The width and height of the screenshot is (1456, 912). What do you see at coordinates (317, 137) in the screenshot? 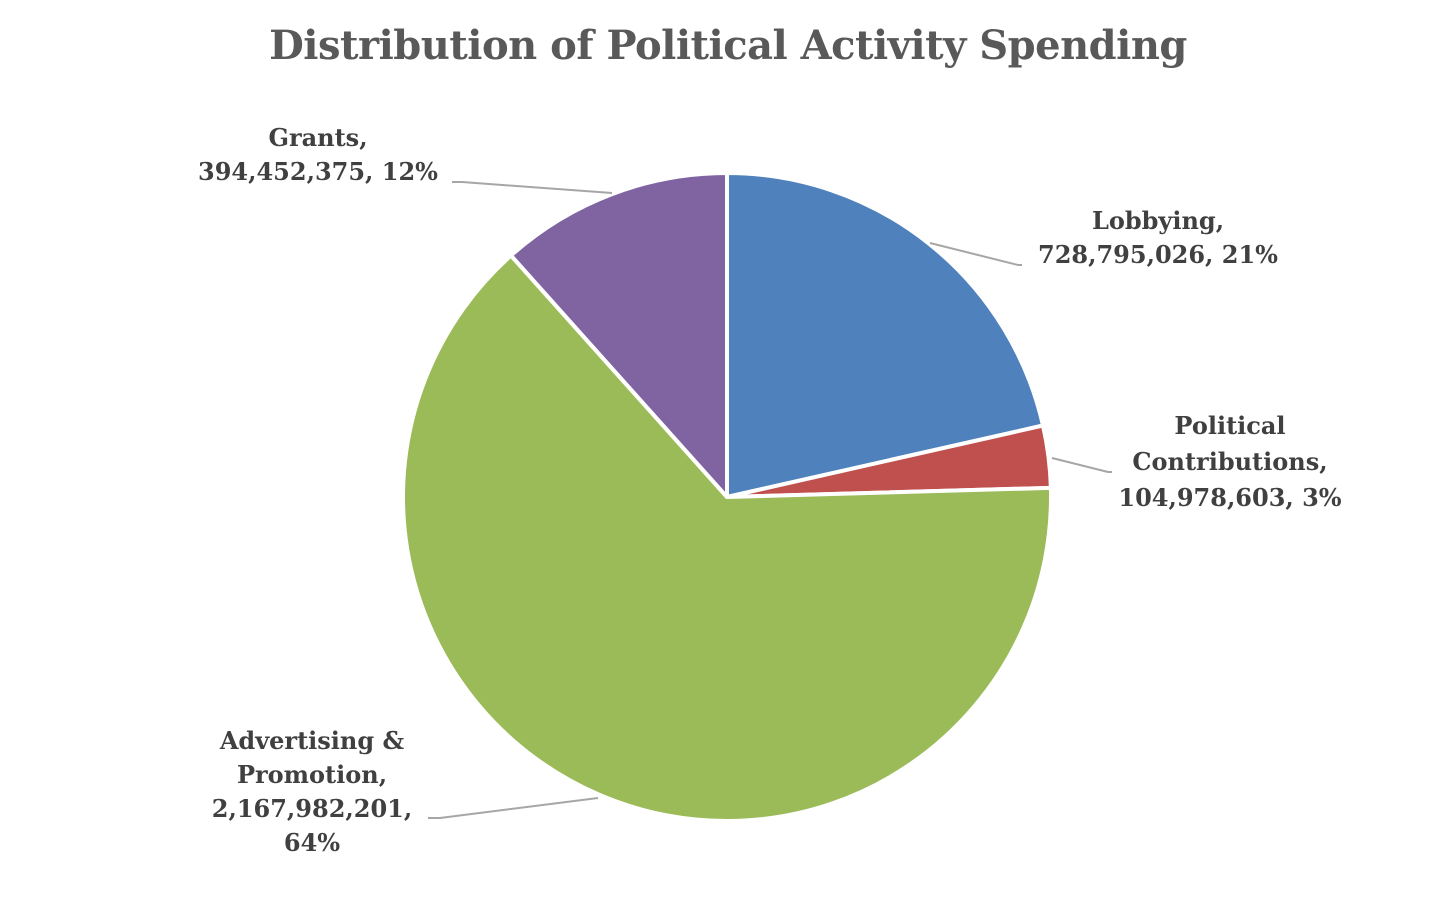
I see `data-label-line: Grants,` at bounding box center [317, 137].